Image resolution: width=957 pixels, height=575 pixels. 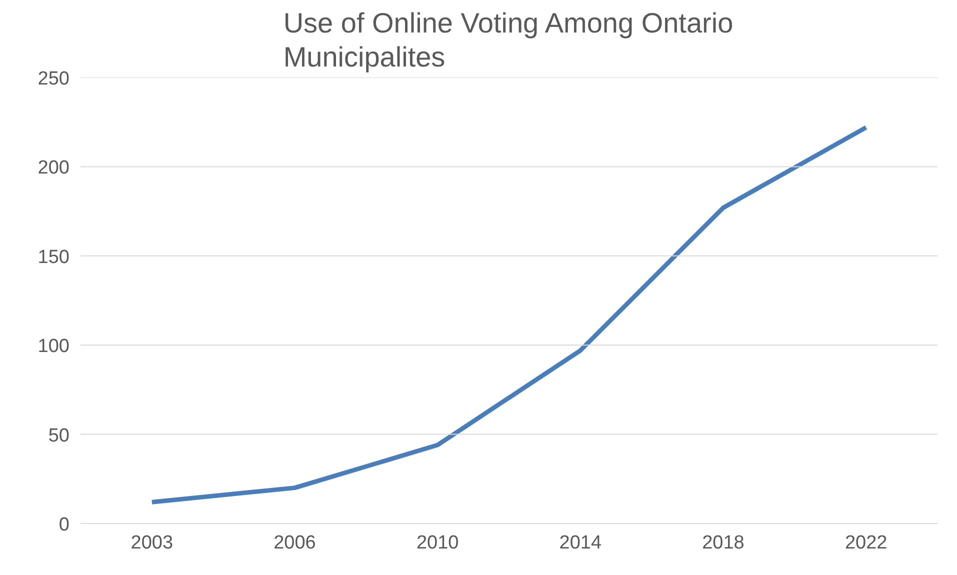 What do you see at coordinates (54, 79) in the screenshot?
I see `y-tick-label: 250` at bounding box center [54, 79].